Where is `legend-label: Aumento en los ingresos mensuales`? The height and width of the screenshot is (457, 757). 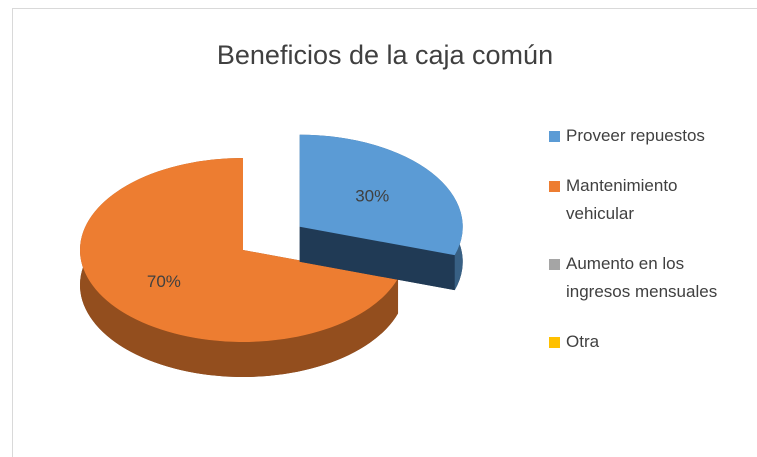
legend-label: Aumento en los ingresos mensuales is located at coordinates (642, 277).